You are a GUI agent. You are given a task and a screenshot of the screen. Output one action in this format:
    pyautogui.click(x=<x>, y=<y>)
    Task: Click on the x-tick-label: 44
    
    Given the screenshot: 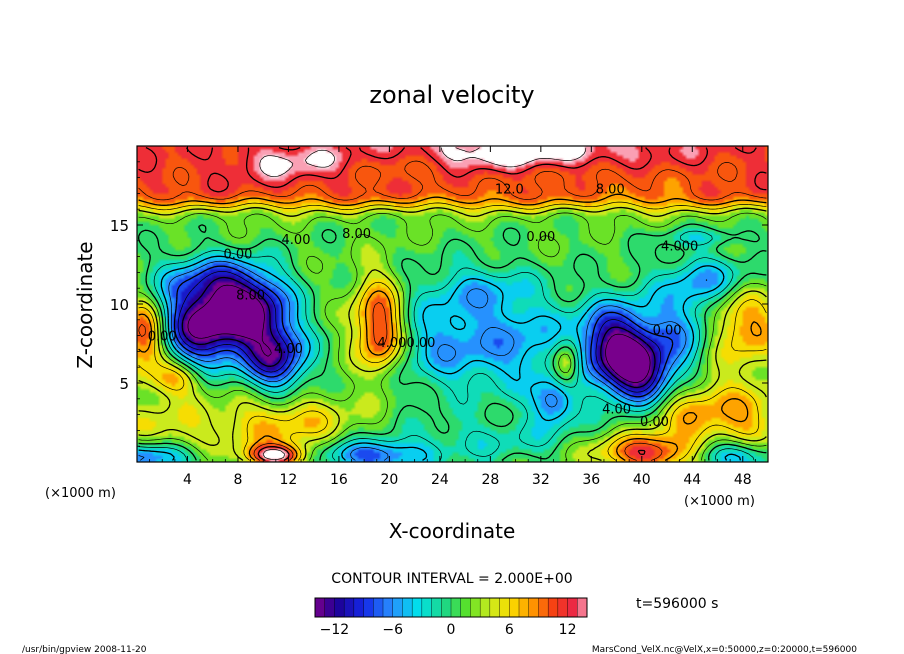 What is the action you would take?
    pyautogui.click(x=692, y=480)
    